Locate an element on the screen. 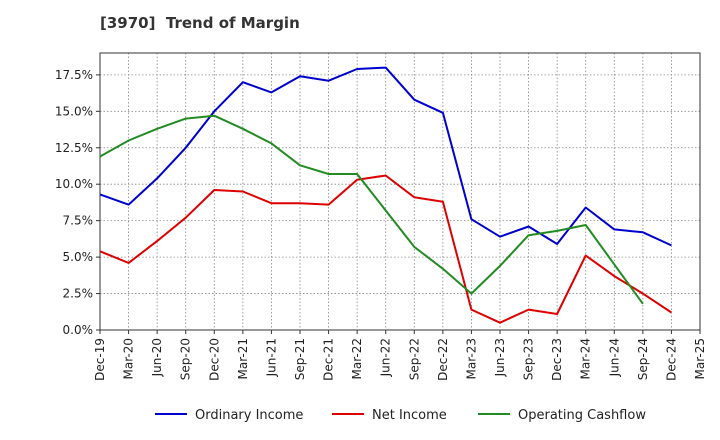  legend-label: Ordinary Income is located at coordinates (249, 415).